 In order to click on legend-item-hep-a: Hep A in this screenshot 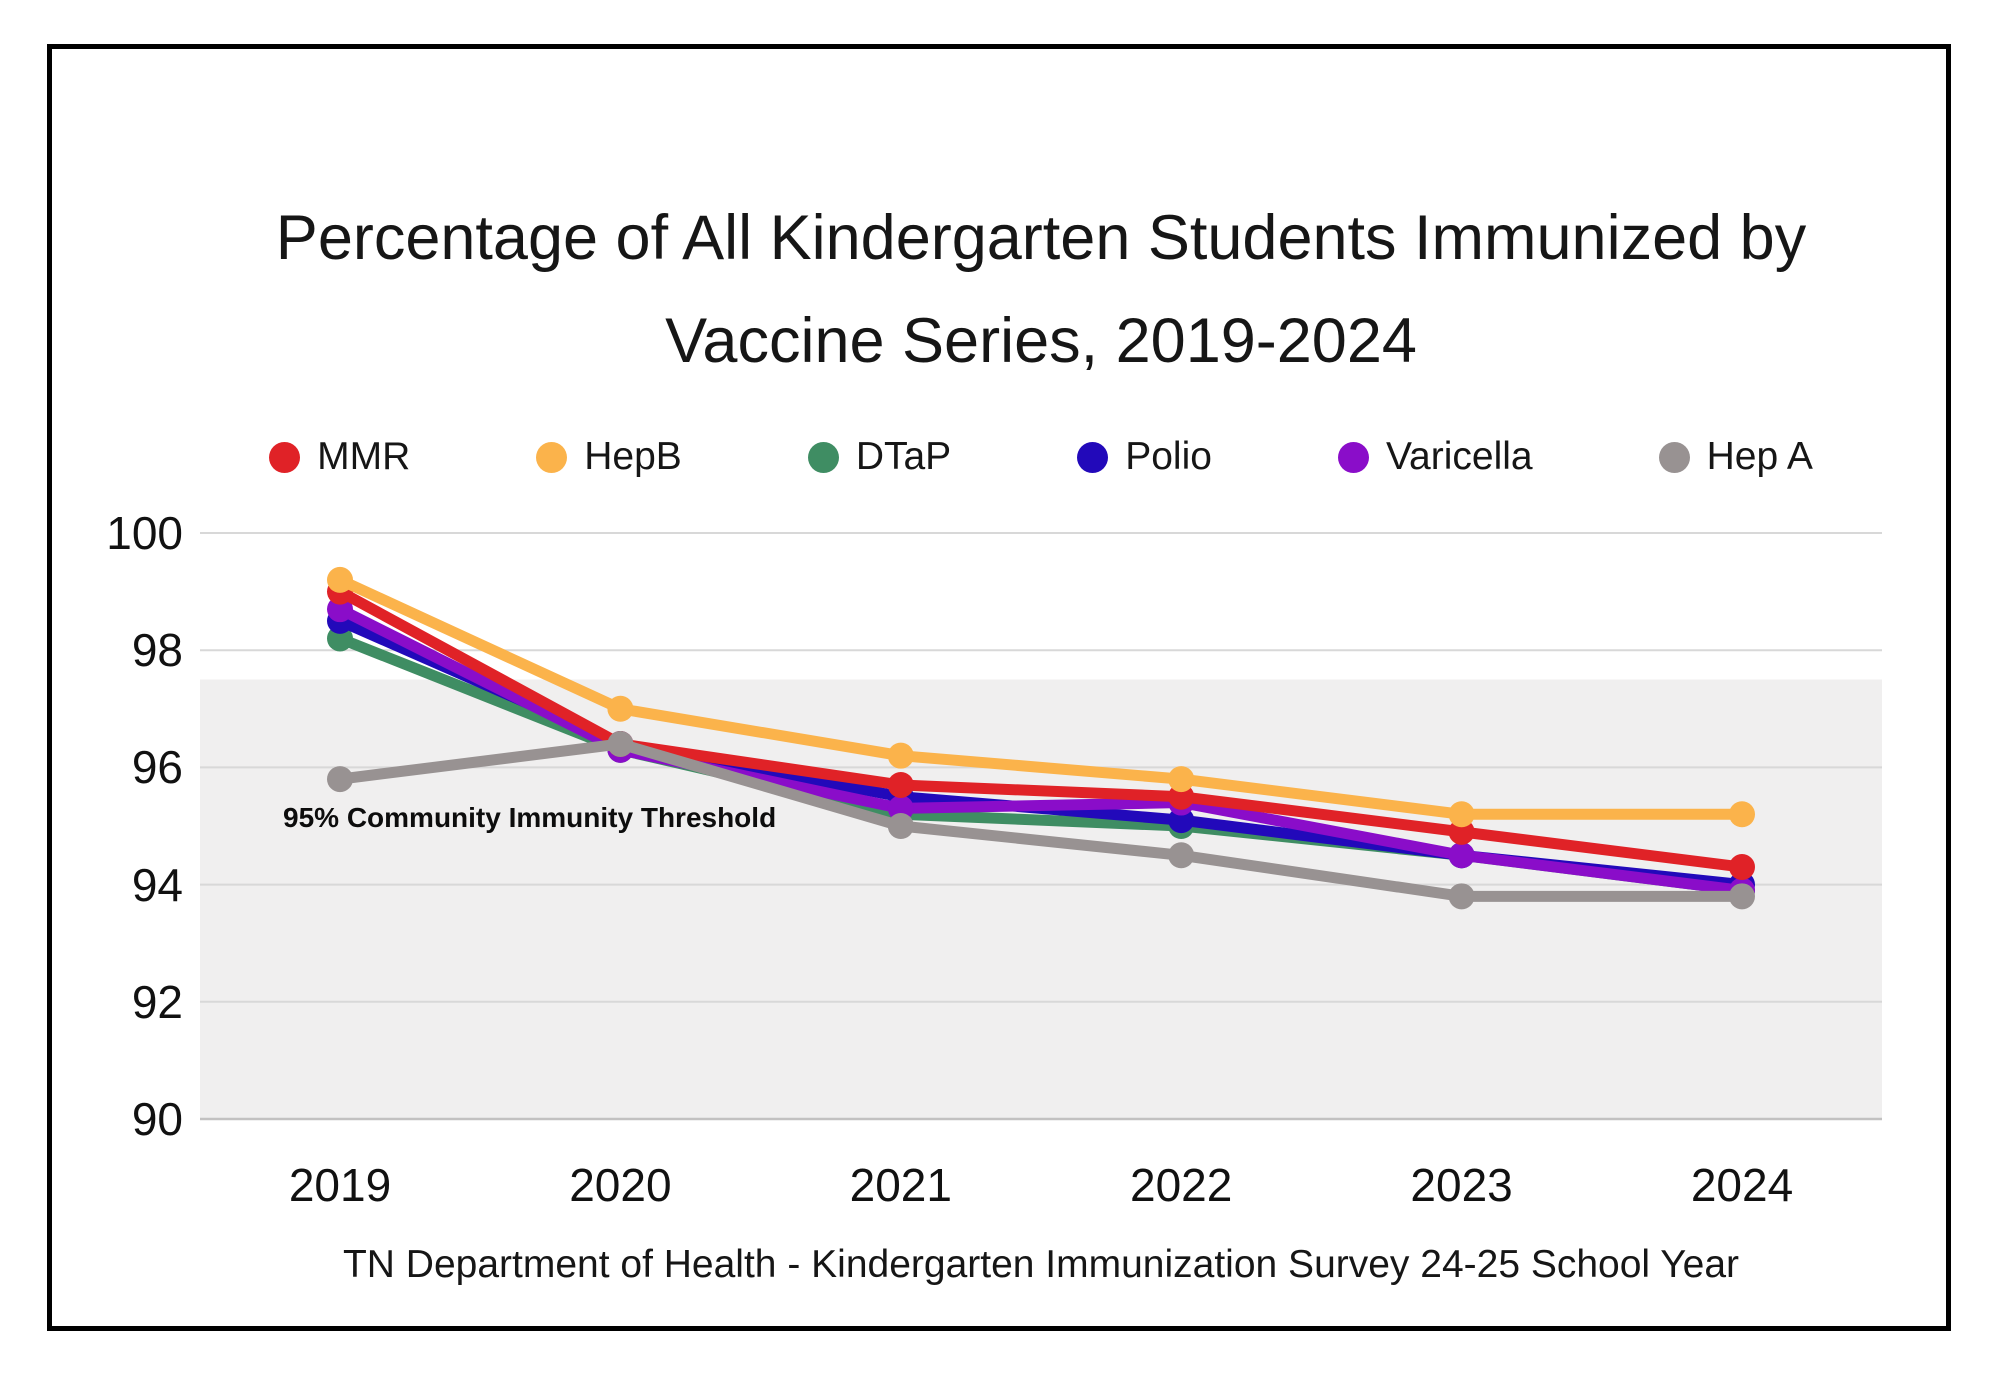, I will do `click(1735, 457)`.